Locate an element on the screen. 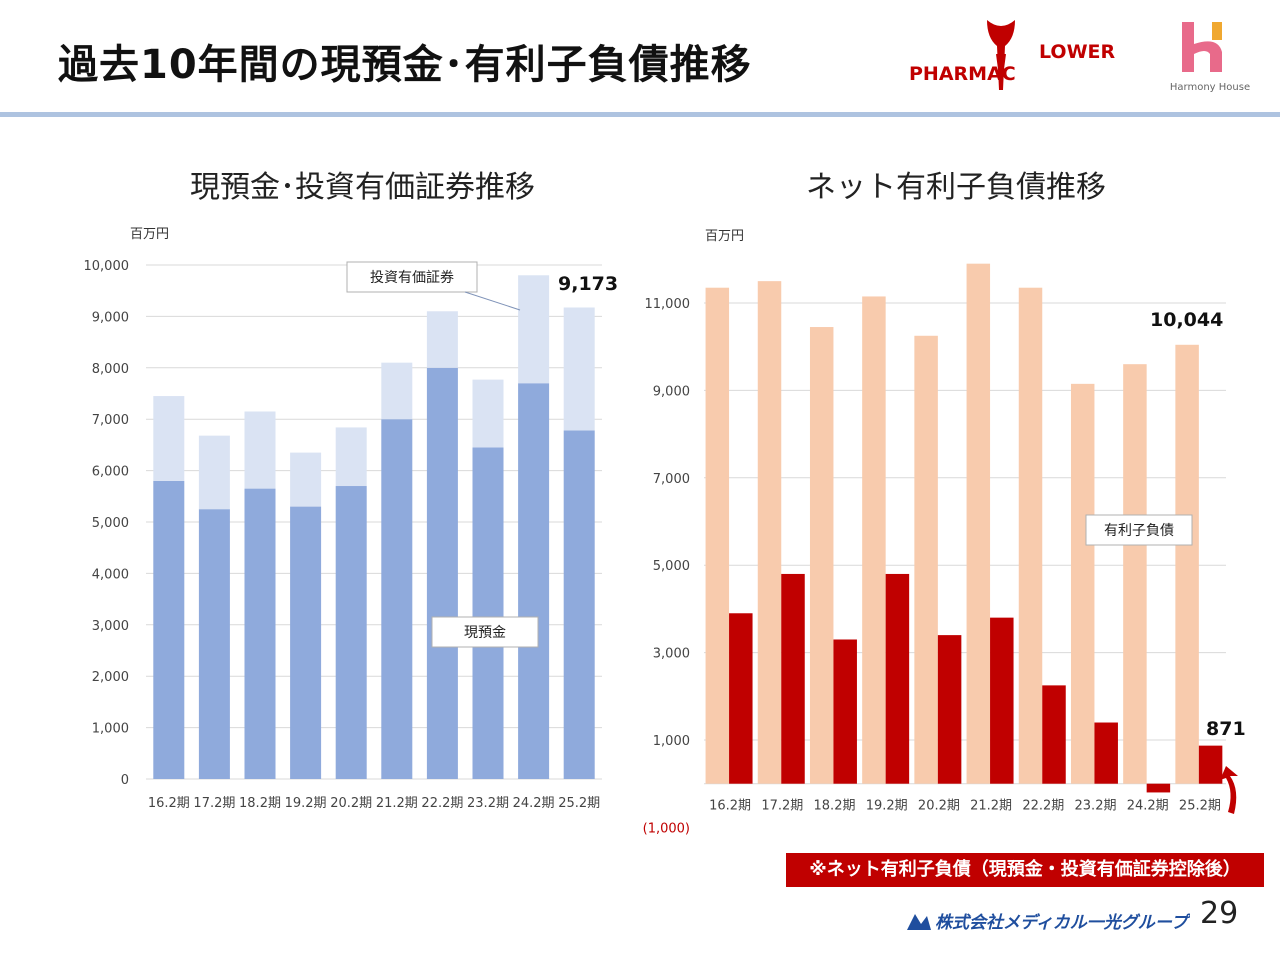  left-y-tick-label: 5,000 is located at coordinates (110, 523).